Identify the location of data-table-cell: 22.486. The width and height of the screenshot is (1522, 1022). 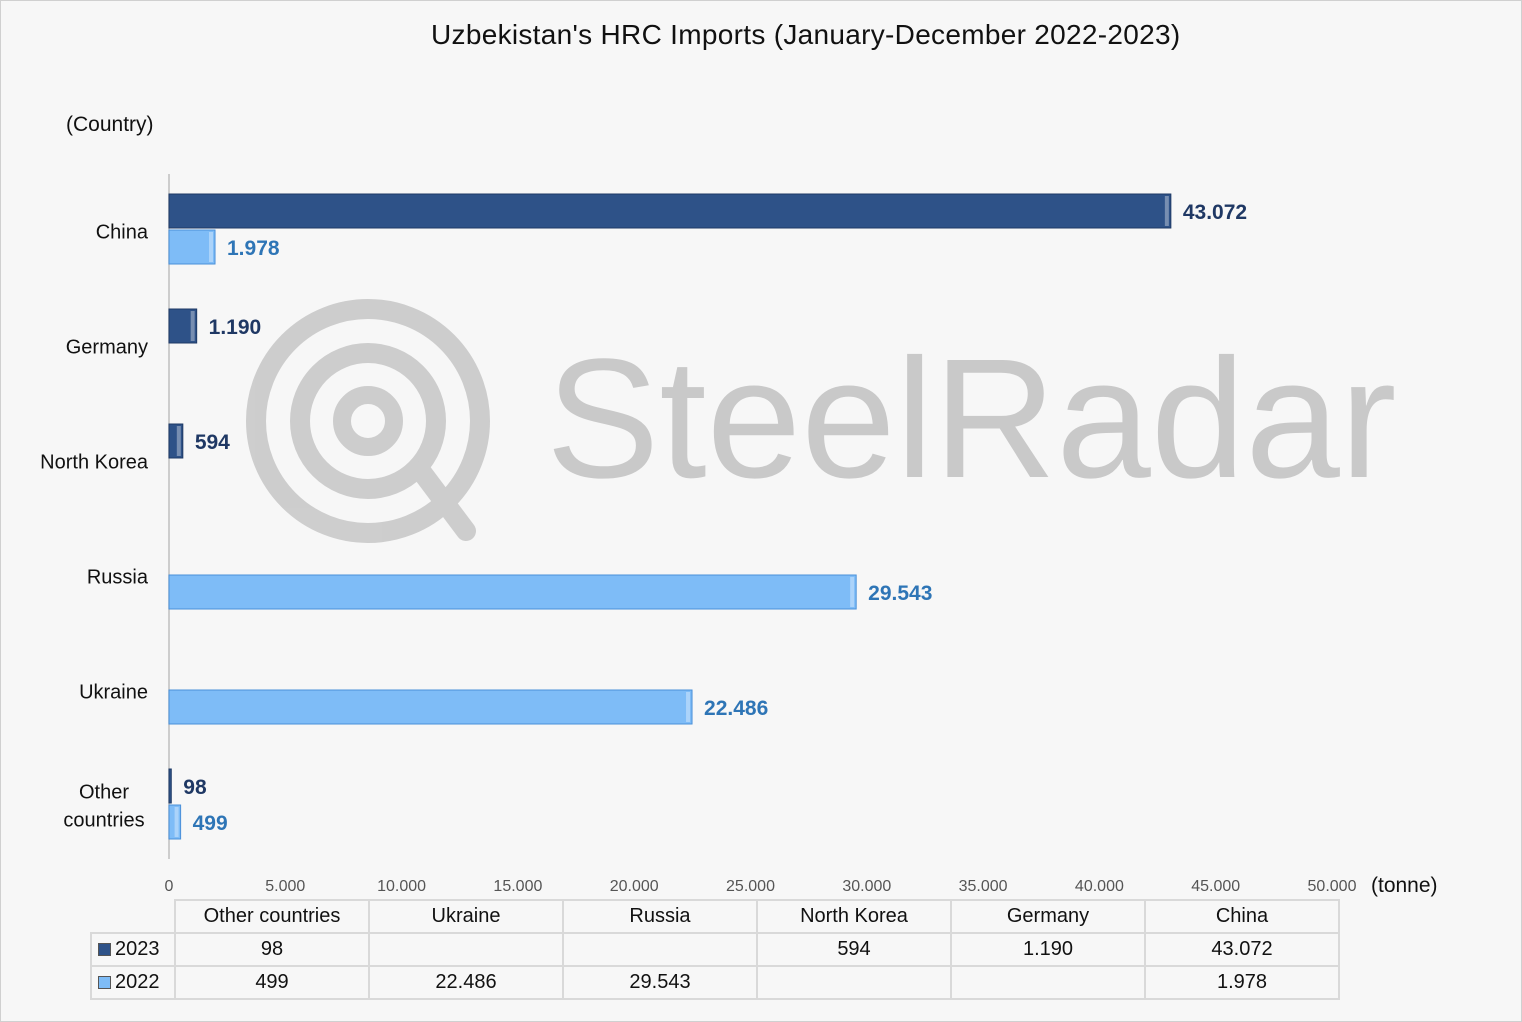
(466, 982).